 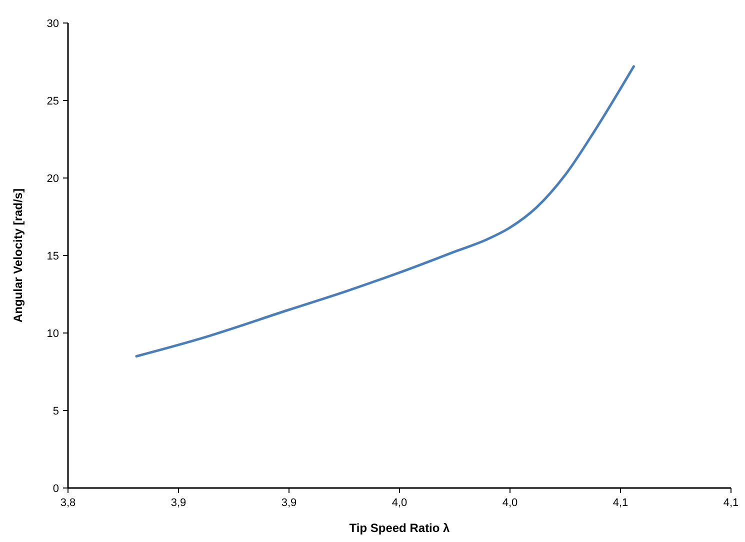 I want to click on x-axis-title: Tip Speed Ratio λ, so click(x=399, y=528).